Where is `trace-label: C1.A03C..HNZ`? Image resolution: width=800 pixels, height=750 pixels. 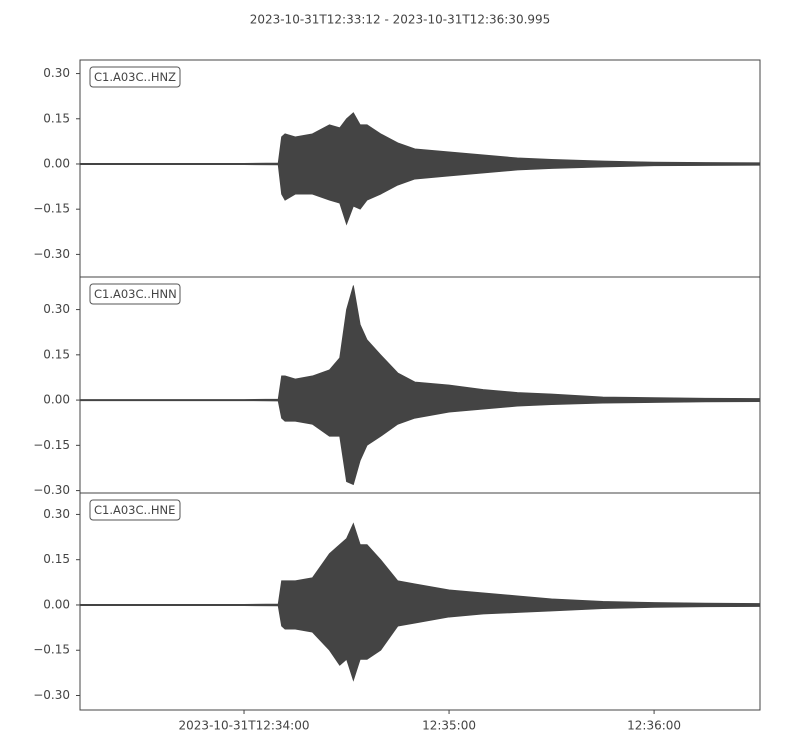 trace-label: C1.A03C..HNZ is located at coordinates (135, 77).